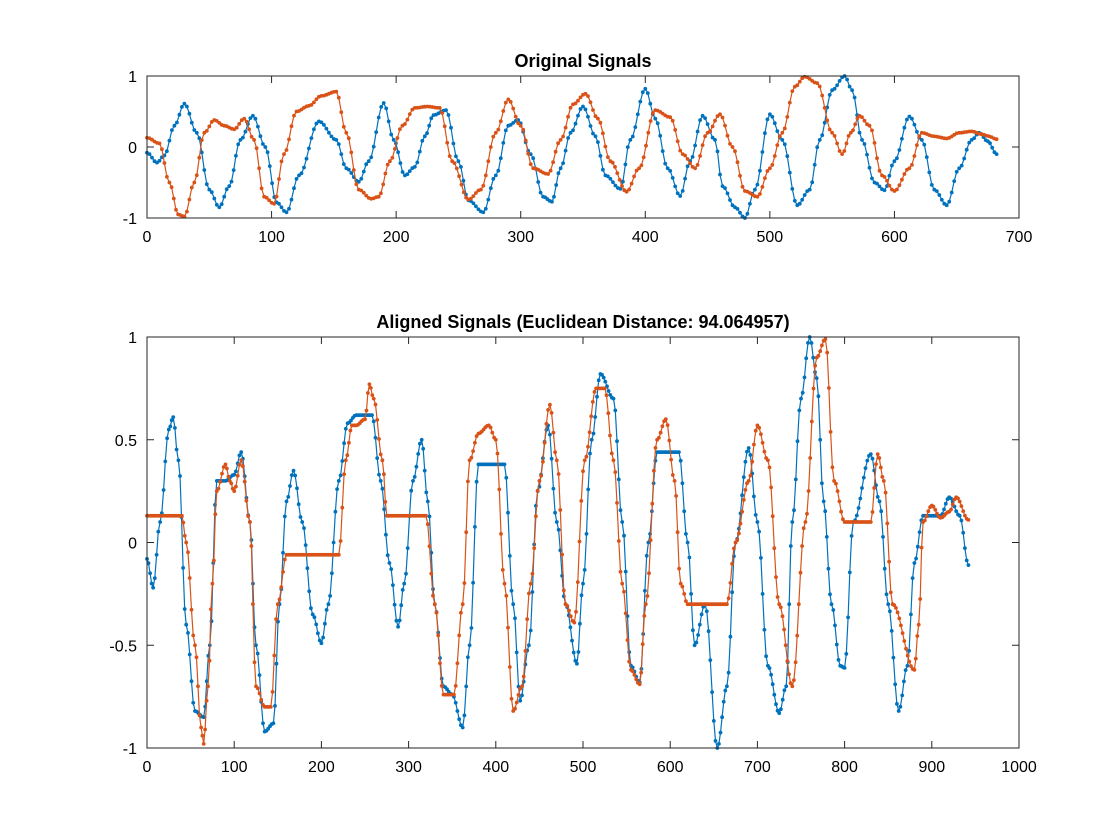  Describe the element at coordinates (1019, 767) in the screenshot. I see `aligned-signals-x-tick-label: 1000` at that location.